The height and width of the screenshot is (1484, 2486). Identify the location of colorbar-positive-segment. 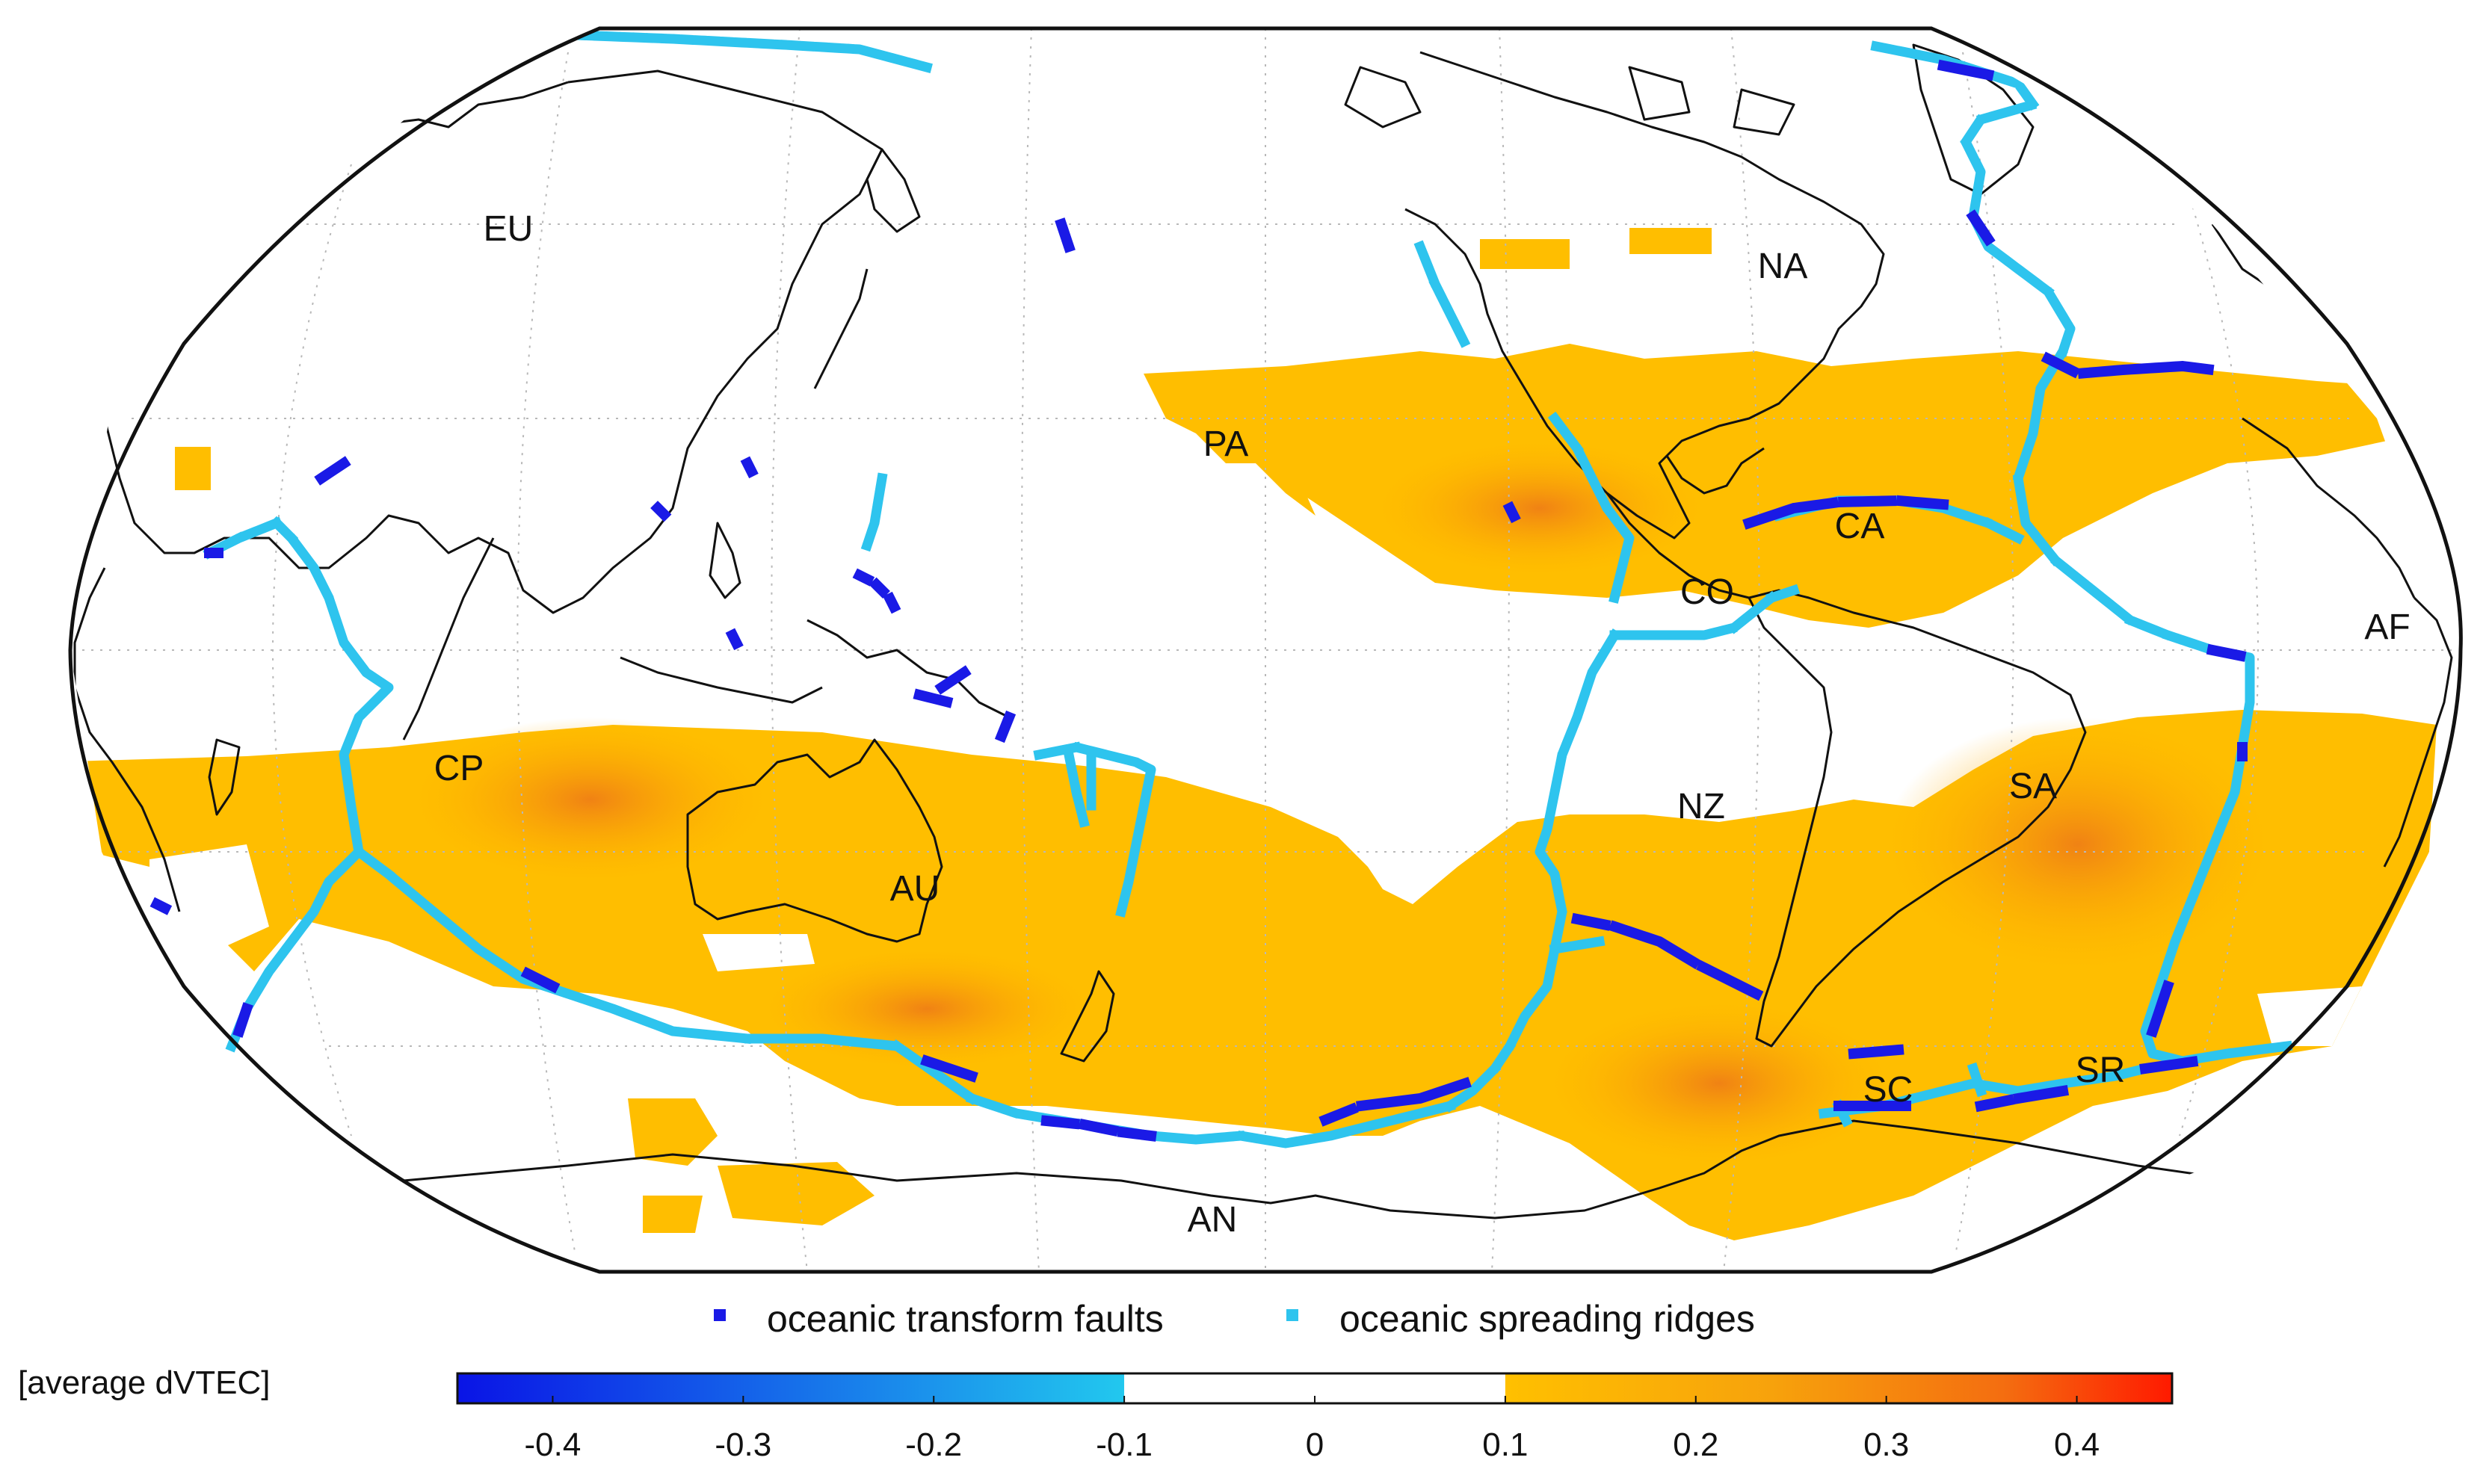
(1838, 1388).